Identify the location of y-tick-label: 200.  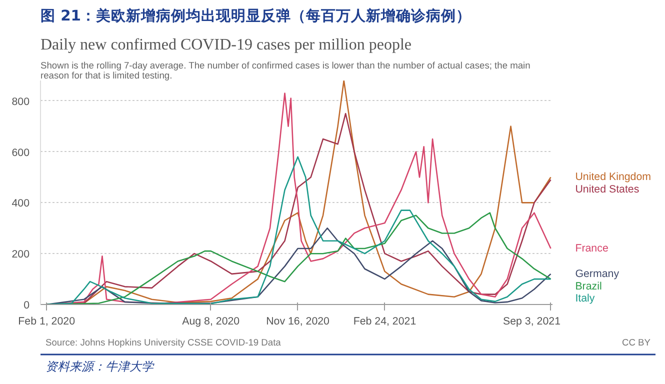
(21, 254).